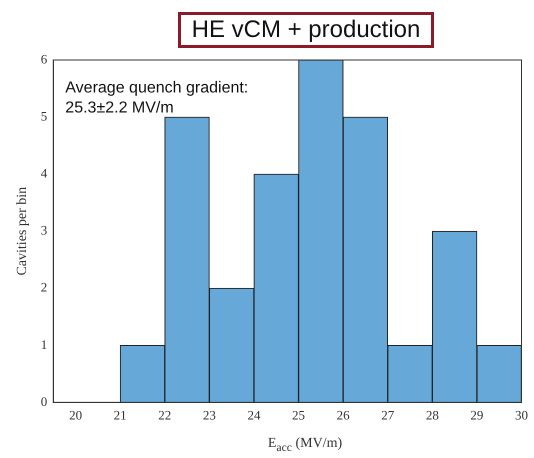 The image size is (534, 458). Describe the element at coordinates (299, 415) in the screenshot. I see `x-tick-label: 25` at that location.